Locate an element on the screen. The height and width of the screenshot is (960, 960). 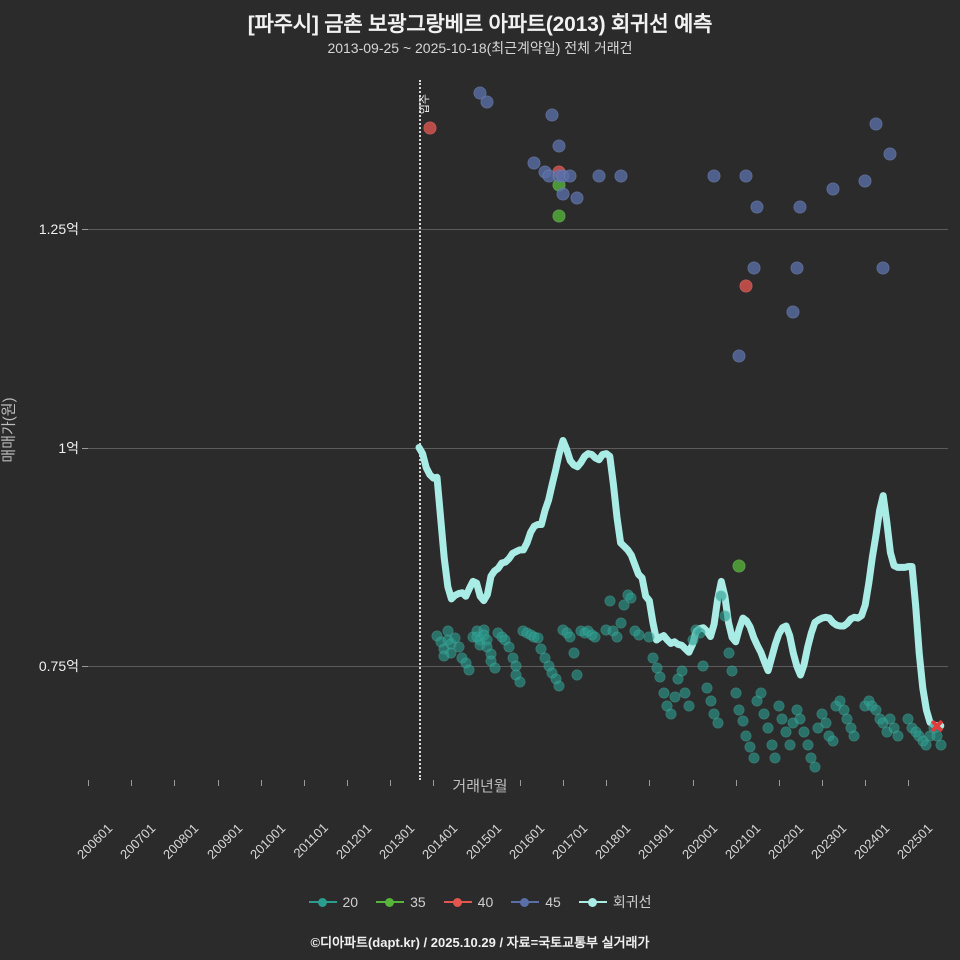
x-axis-tick-label: 201901 is located at coordinates (656, 841).